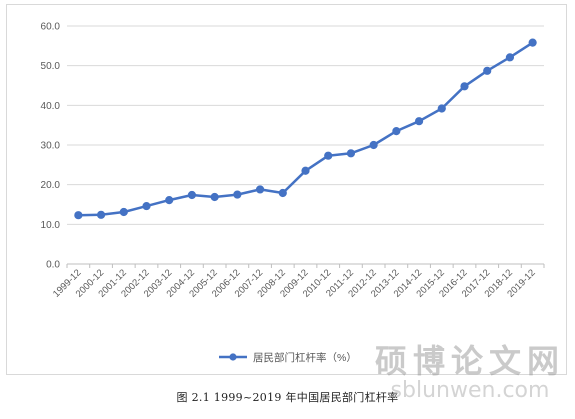 The height and width of the screenshot is (419, 575). I want to click on figure-caption: 图 2.1 1999~2019 年中国居民部门杠杆率, so click(287, 397).